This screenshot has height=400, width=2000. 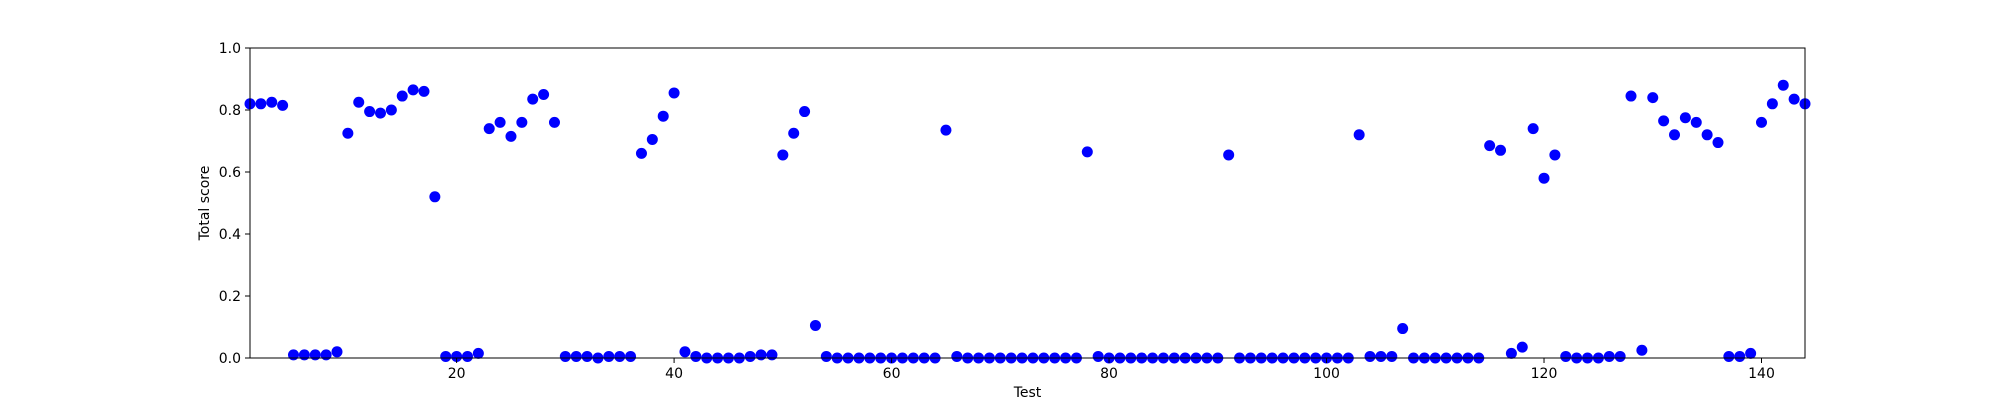 I want to click on x-tick-label: 20, so click(x=457, y=374).